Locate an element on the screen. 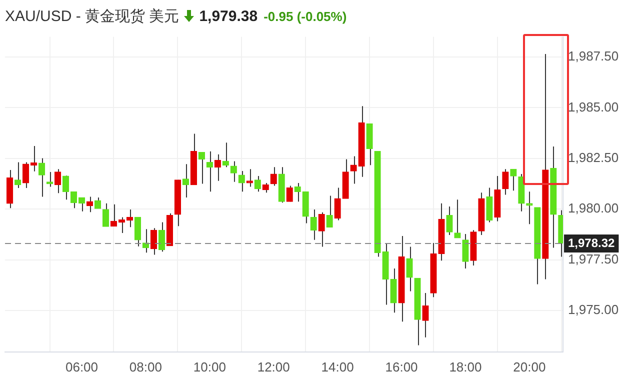 This screenshot has height=387, width=625. x-tick-label: 10:00 is located at coordinates (209, 366).